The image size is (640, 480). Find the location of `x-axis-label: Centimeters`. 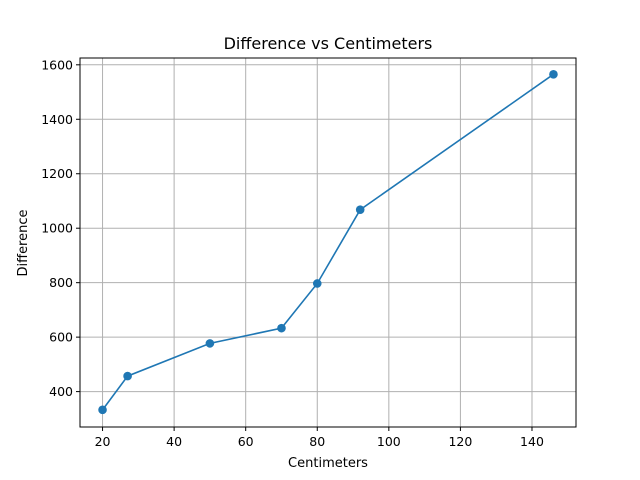

x-axis-label: Centimeters is located at coordinates (328, 463).